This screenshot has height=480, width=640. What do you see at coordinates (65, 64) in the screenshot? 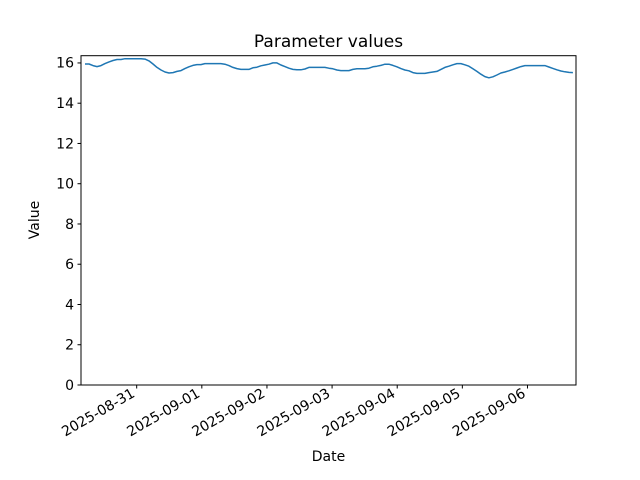
I see `y-tick-label: 16` at bounding box center [65, 64].